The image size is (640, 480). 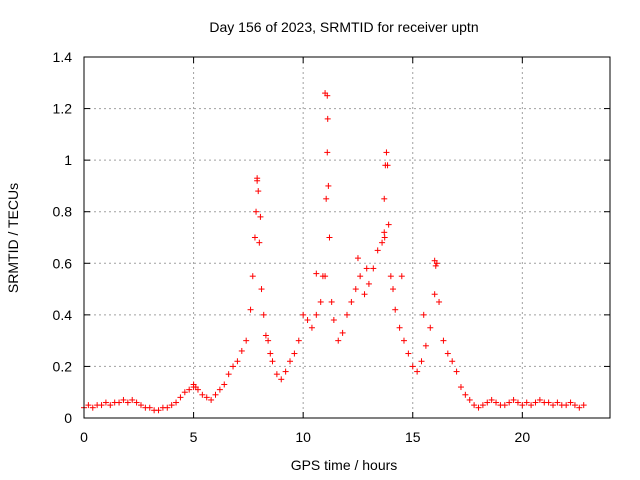 I want to click on x-tick-label: 10, so click(x=303, y=437).